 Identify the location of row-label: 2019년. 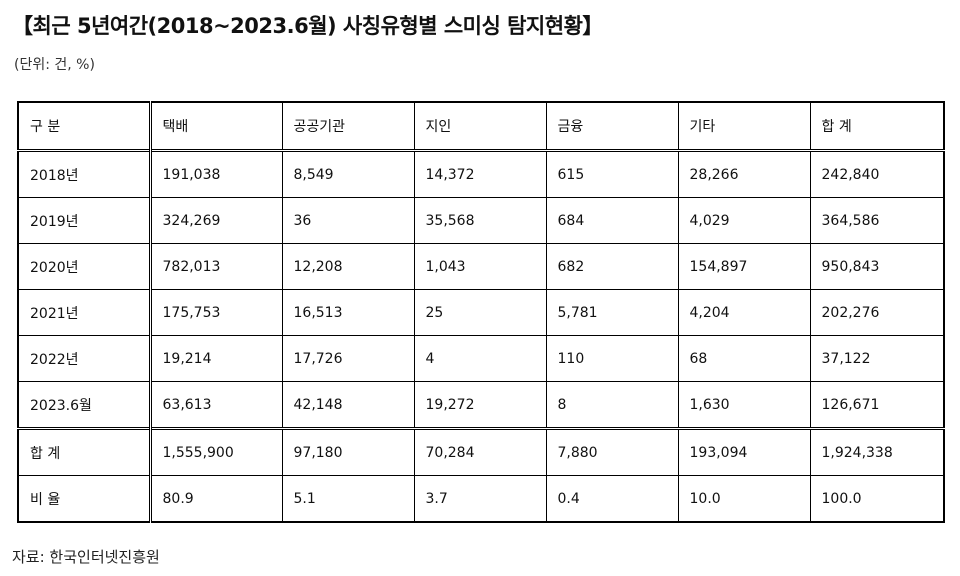
(84, 220).